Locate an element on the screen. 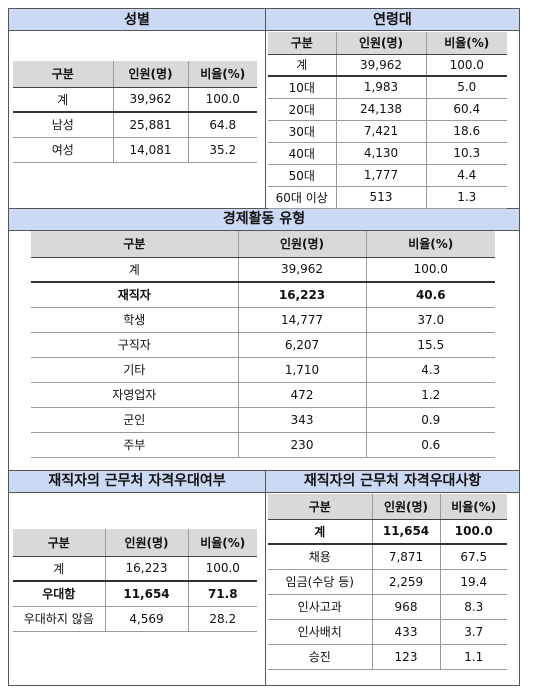  economic-header-cell: 인원(명) is located at coordinates (302, 244).